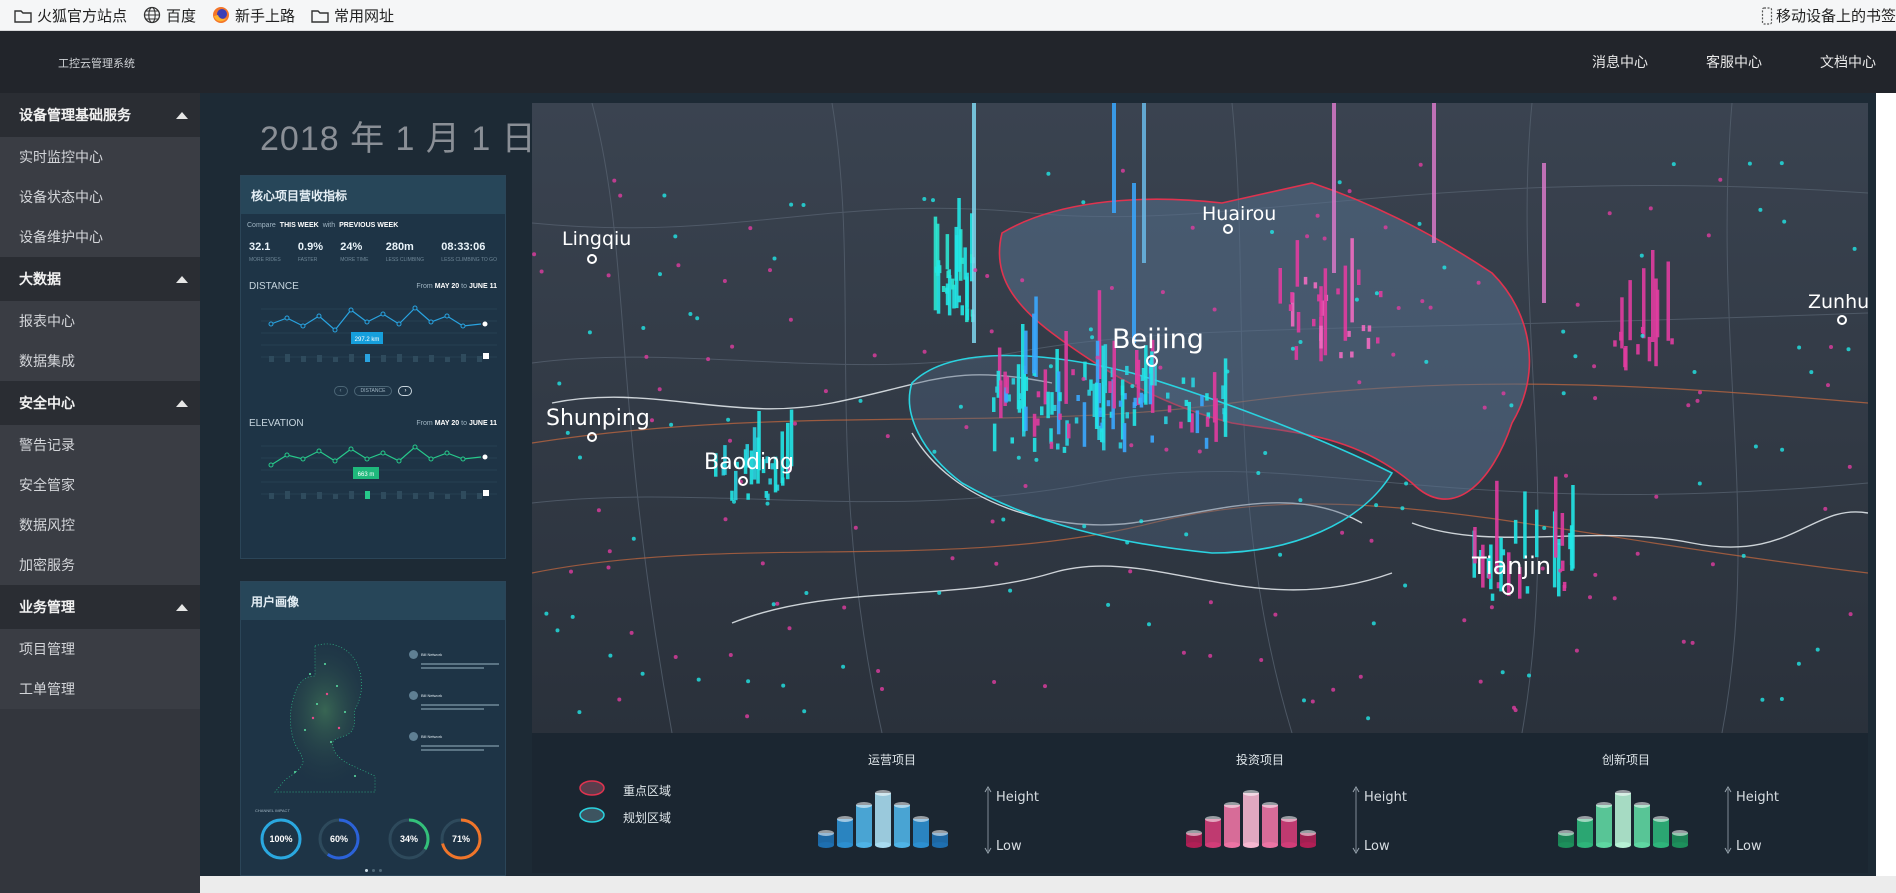 Image resolution: width=1896 pixels, height=893 pixels. What do you see at coordinates (456, 286) in the screenshot?
I see `distance-range: From MAY 20 to JUNE 11` at bounding box center [456, 286].